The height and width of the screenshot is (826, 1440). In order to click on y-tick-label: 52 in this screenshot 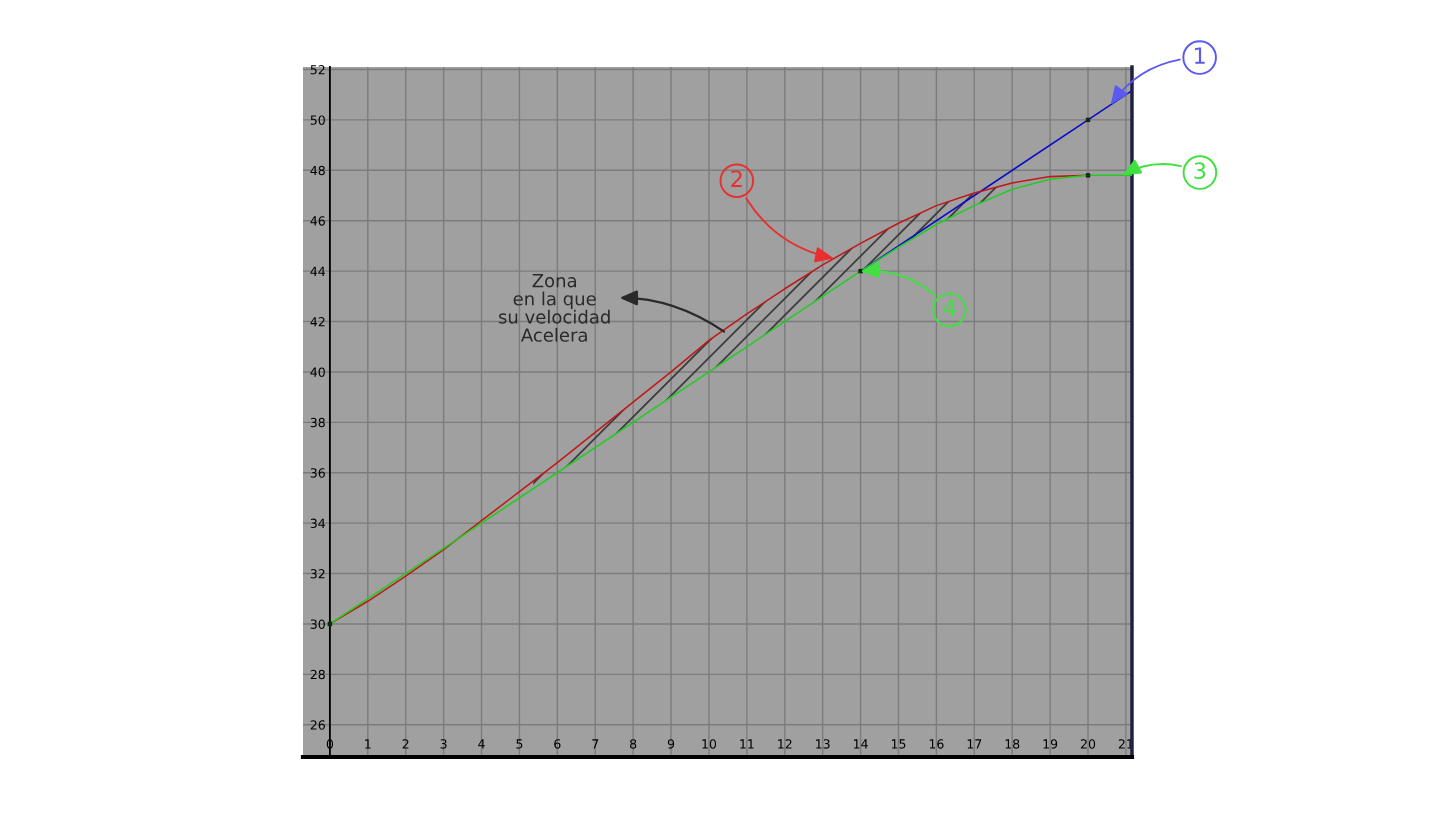, I will do `click(317, 69)`.